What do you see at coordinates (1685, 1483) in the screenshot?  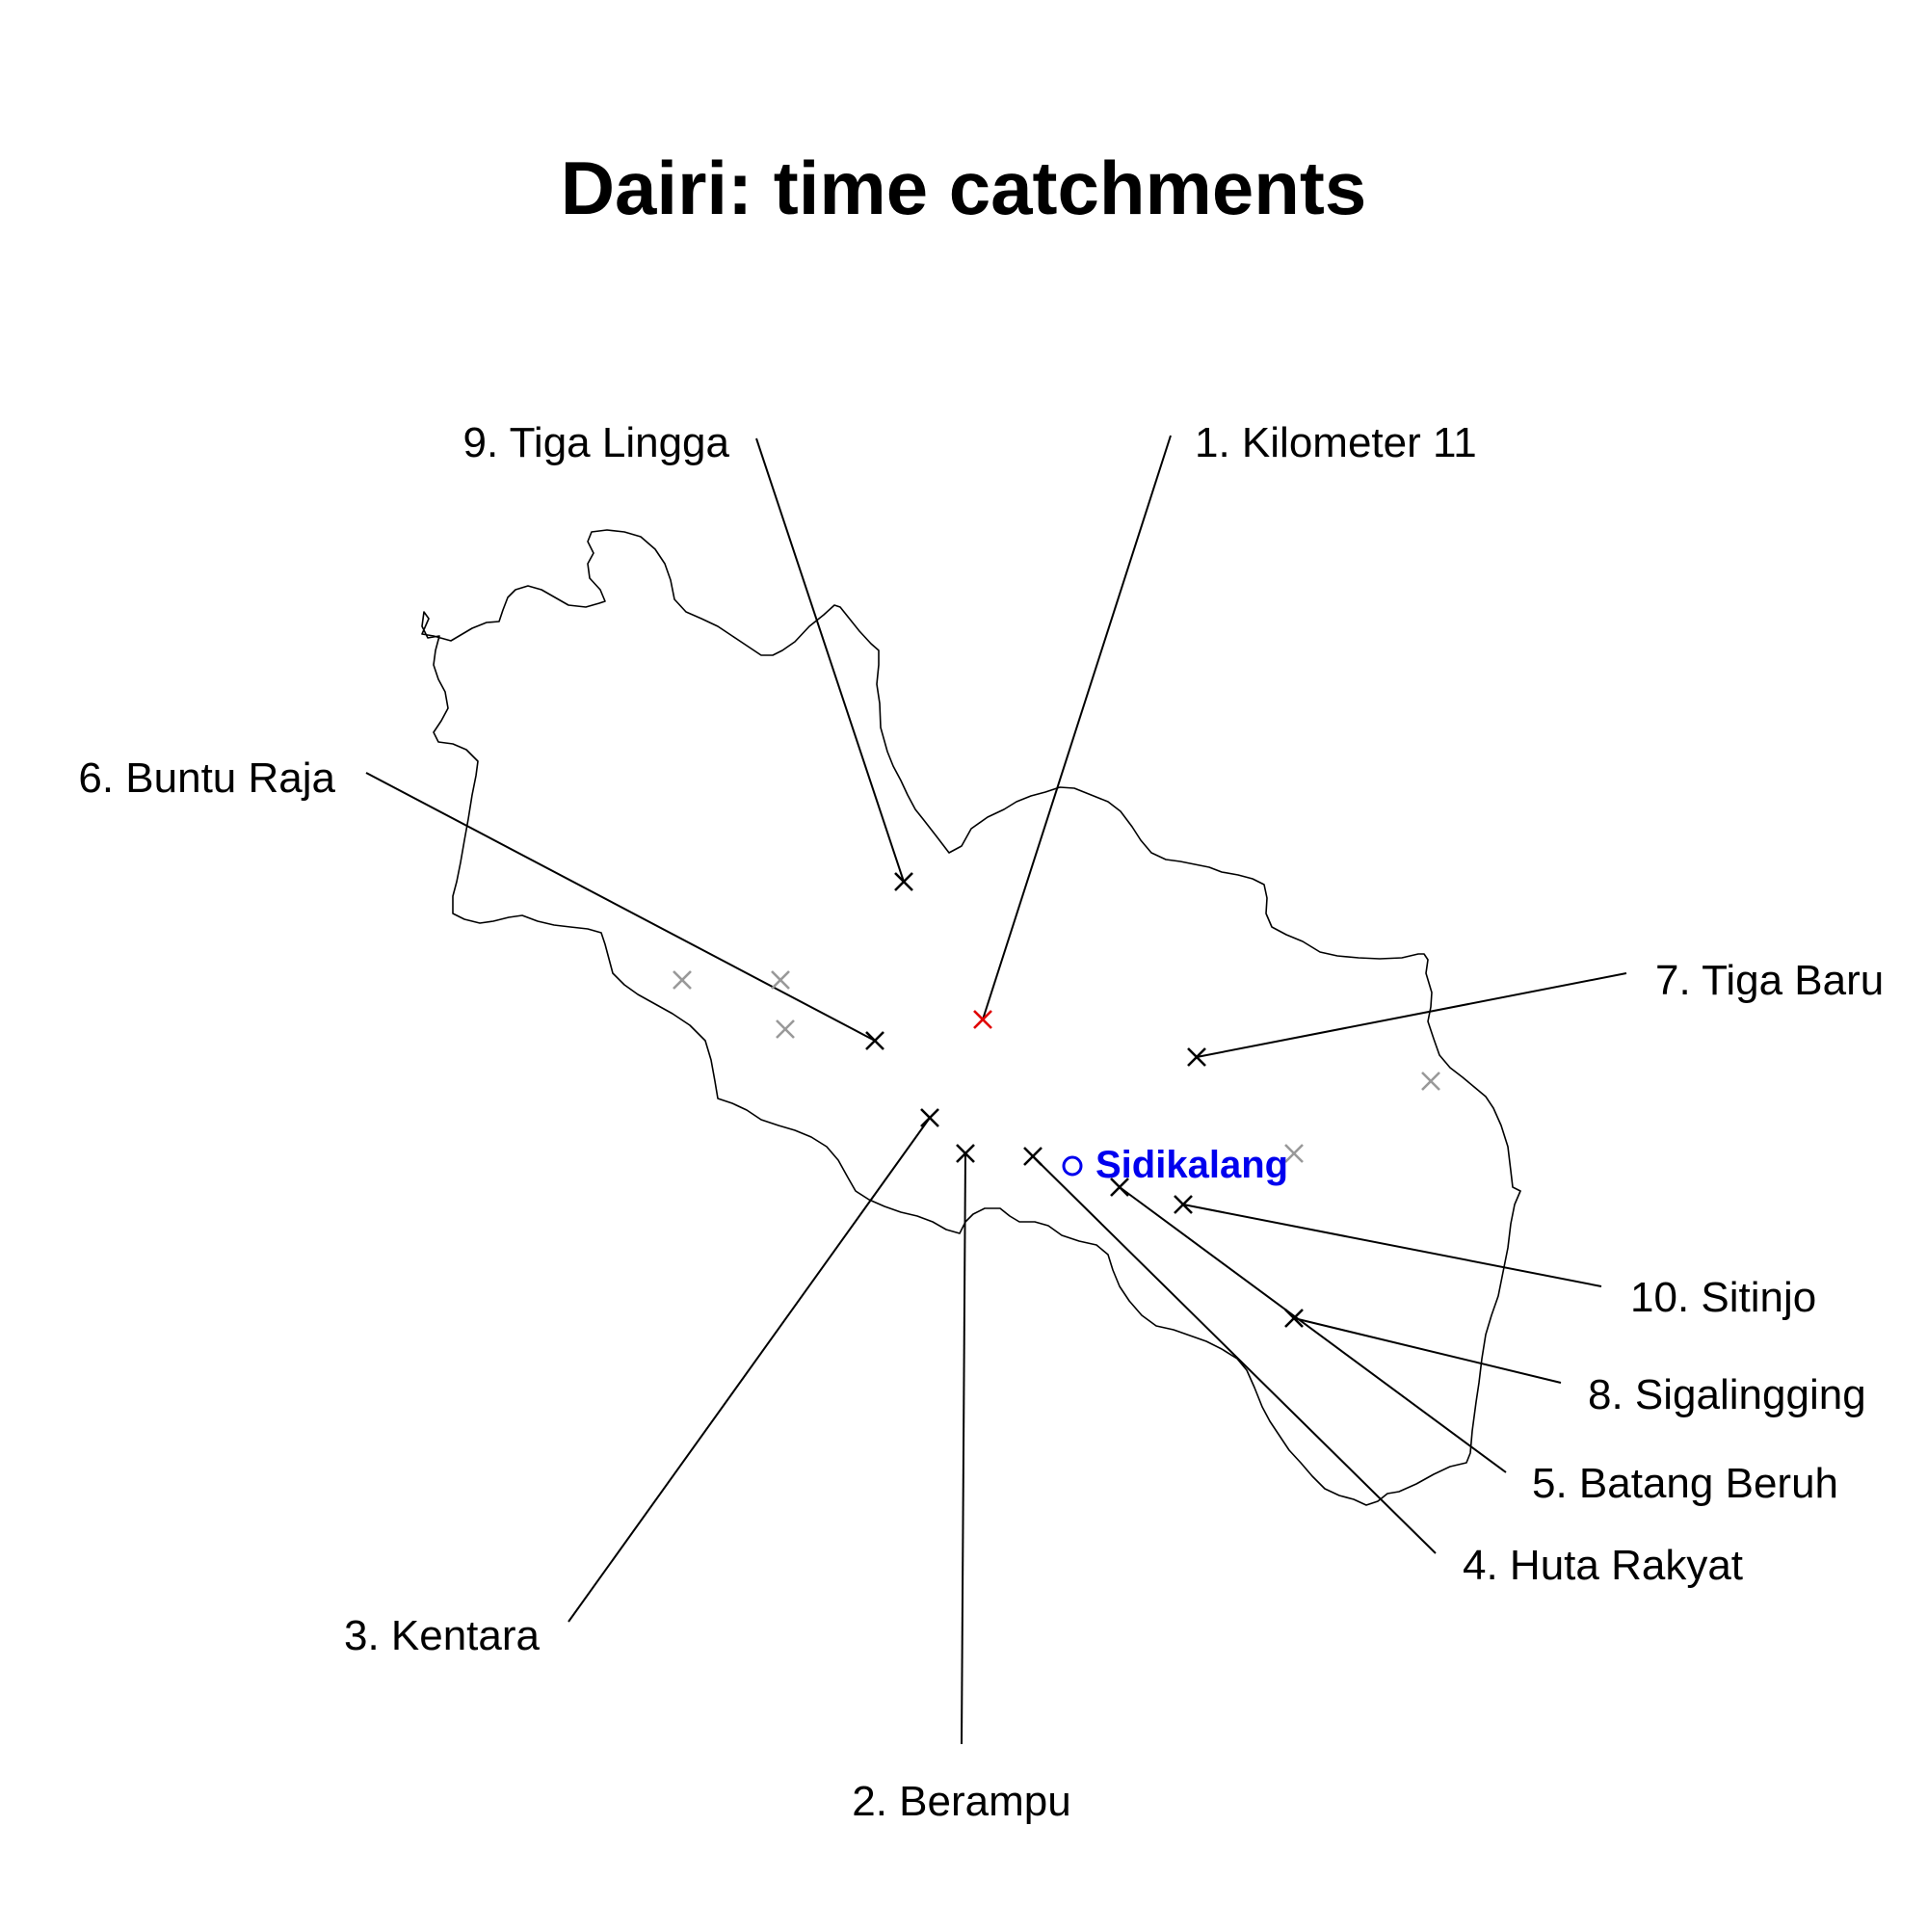 I see `place-label-5: 5. Batang Beruh` at bounding box center [1685, 1483].